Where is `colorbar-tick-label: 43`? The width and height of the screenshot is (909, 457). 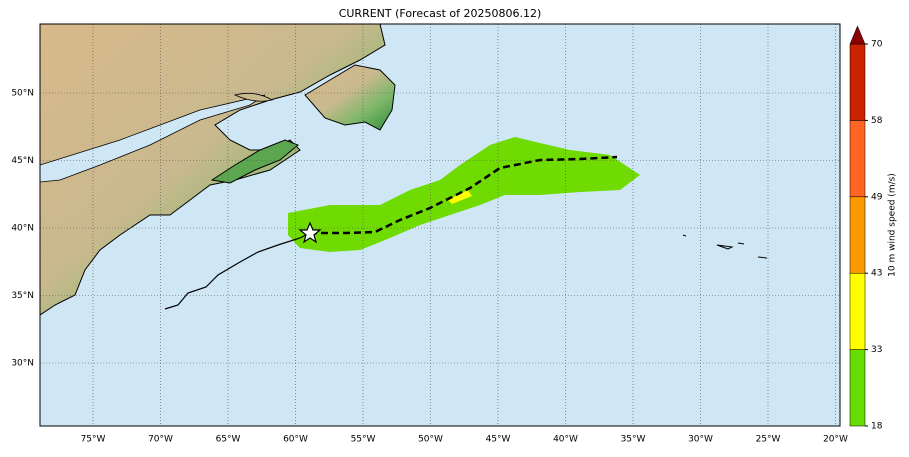 colorbar-tick-label: 43 is located at coordinates (876, 274).